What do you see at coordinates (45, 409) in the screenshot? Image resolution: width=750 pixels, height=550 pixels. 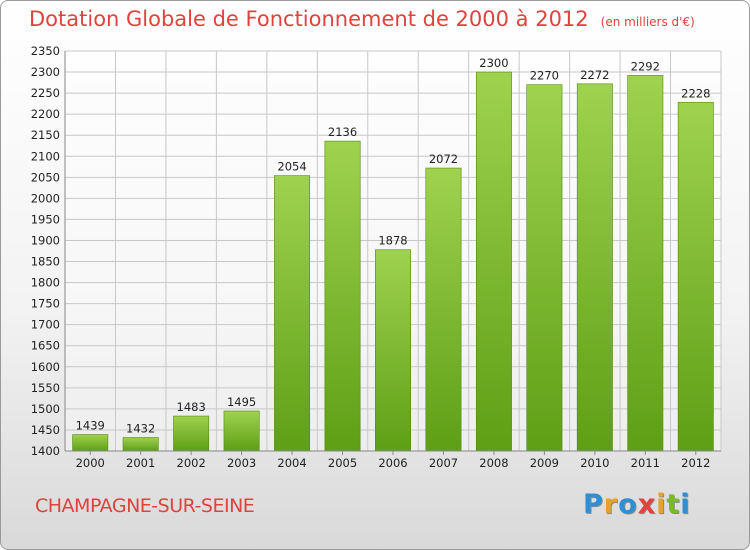 I see `y-tick-label: 1500` at bounding box center [45, 409].